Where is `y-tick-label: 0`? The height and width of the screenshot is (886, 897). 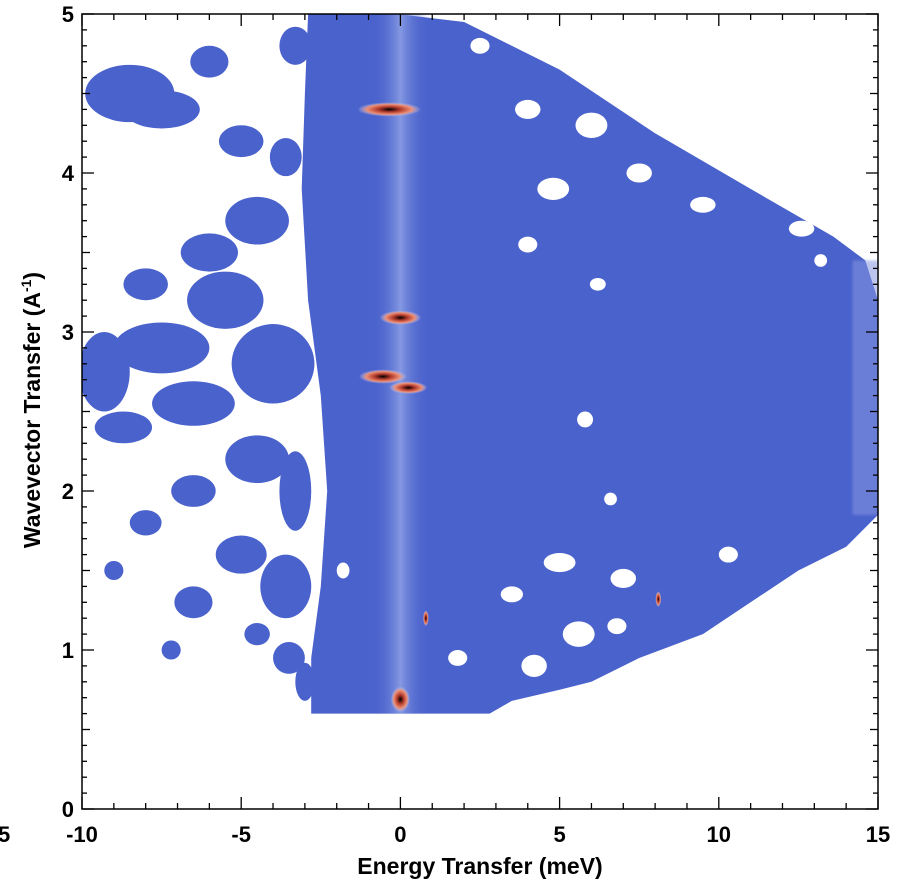
y-tick-label: 0 is located at coordinates (68, 809).